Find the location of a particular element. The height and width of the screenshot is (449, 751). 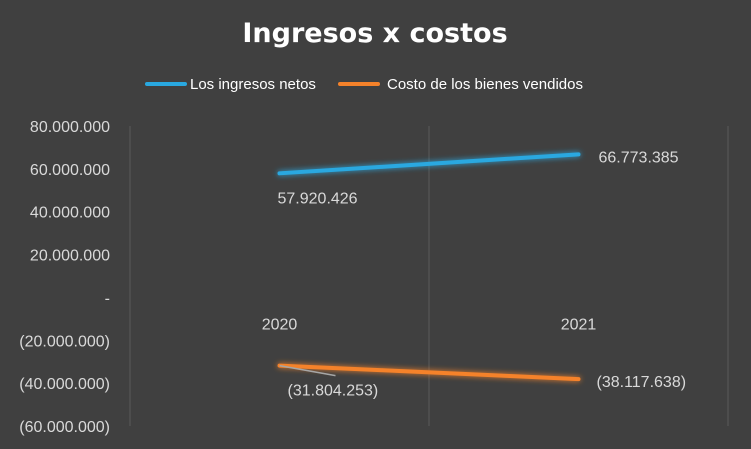

x-tick-label: 2021 is located at coordinates (579, 324).